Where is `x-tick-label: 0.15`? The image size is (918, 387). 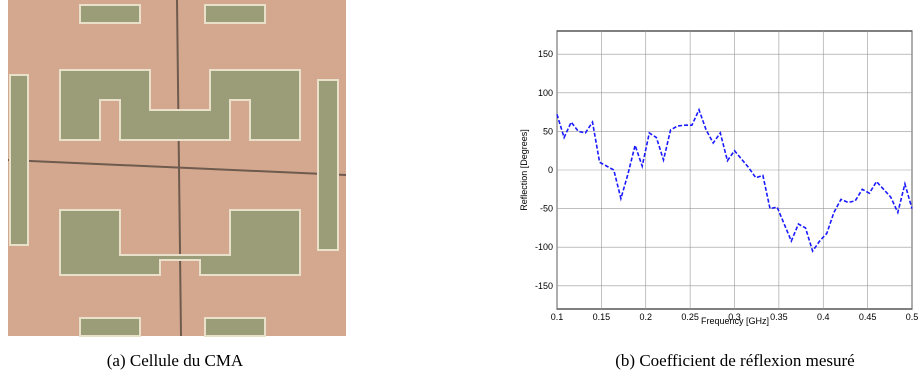
x-tick-label: 0.15 is located at coordinates (602, 317).